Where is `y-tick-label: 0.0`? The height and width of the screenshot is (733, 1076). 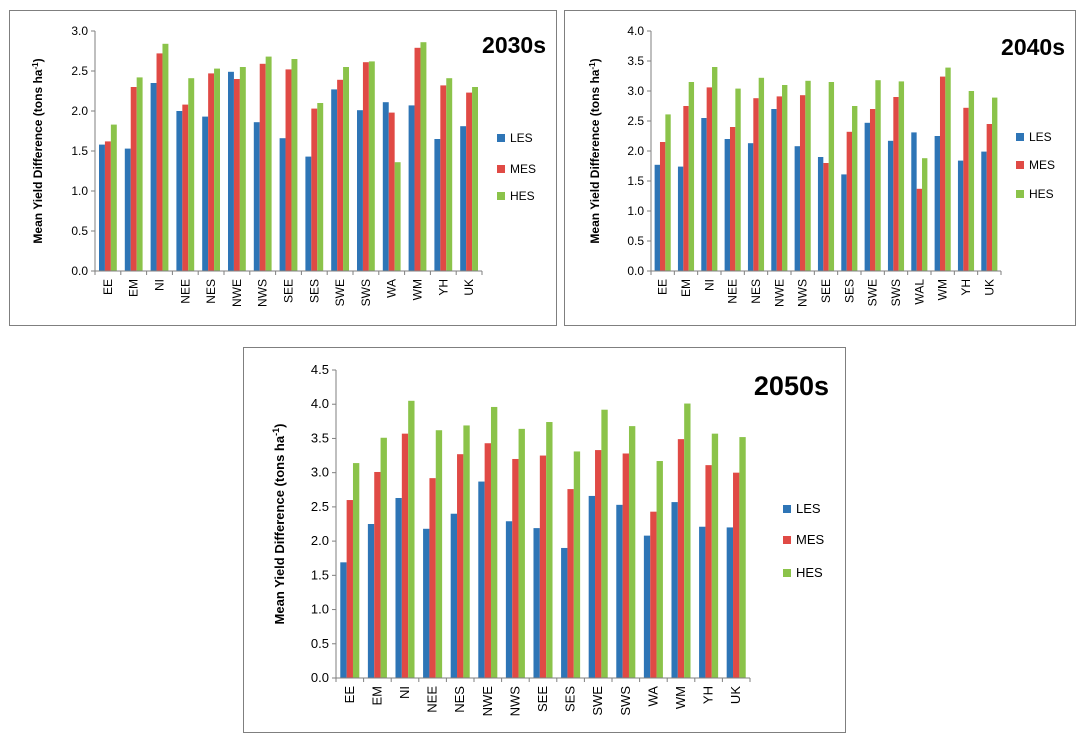
y-tick-label: 0.0 is located at coordinates (320, 677).